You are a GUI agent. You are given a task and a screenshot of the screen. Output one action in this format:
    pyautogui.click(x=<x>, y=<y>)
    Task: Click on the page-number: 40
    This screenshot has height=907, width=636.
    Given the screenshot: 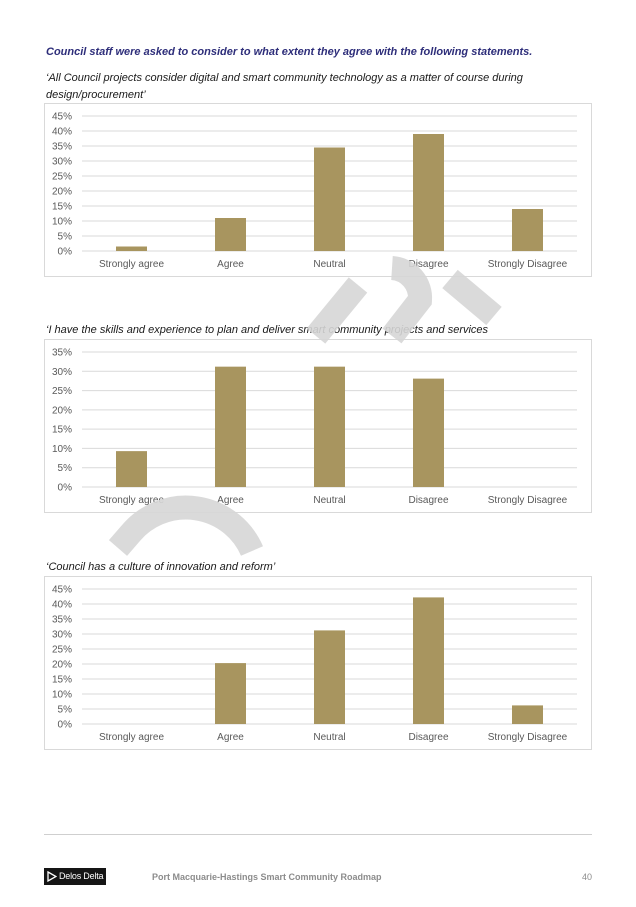 What is the action you would take?
    pyautogui.click(x=586, y=877)
    